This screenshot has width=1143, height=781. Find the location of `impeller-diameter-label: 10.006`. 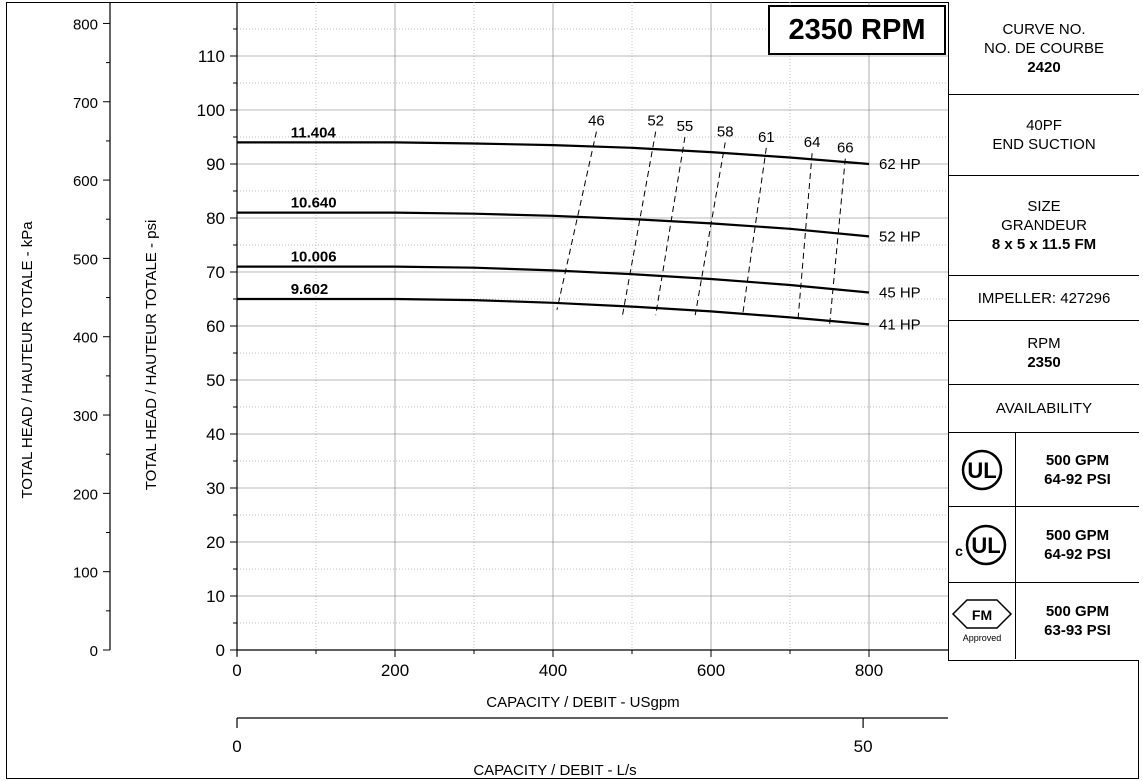

impeller-diameter-label: 10.006 is located at coordinates (314, 257).